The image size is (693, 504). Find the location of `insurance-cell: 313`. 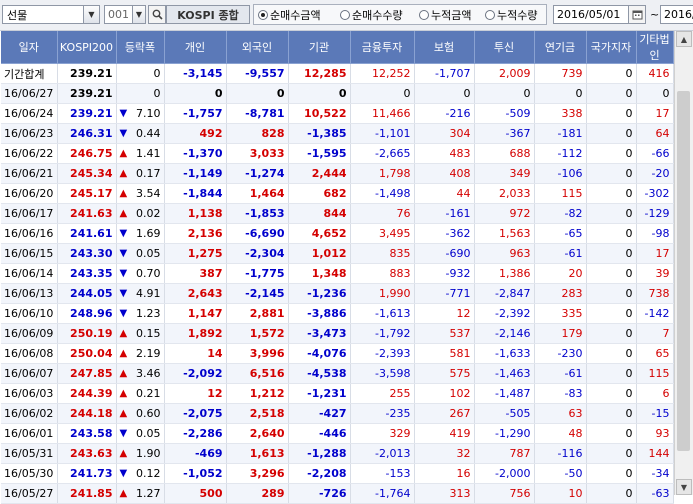

insurance-cell: 313 is located at coordinates (444, 493).